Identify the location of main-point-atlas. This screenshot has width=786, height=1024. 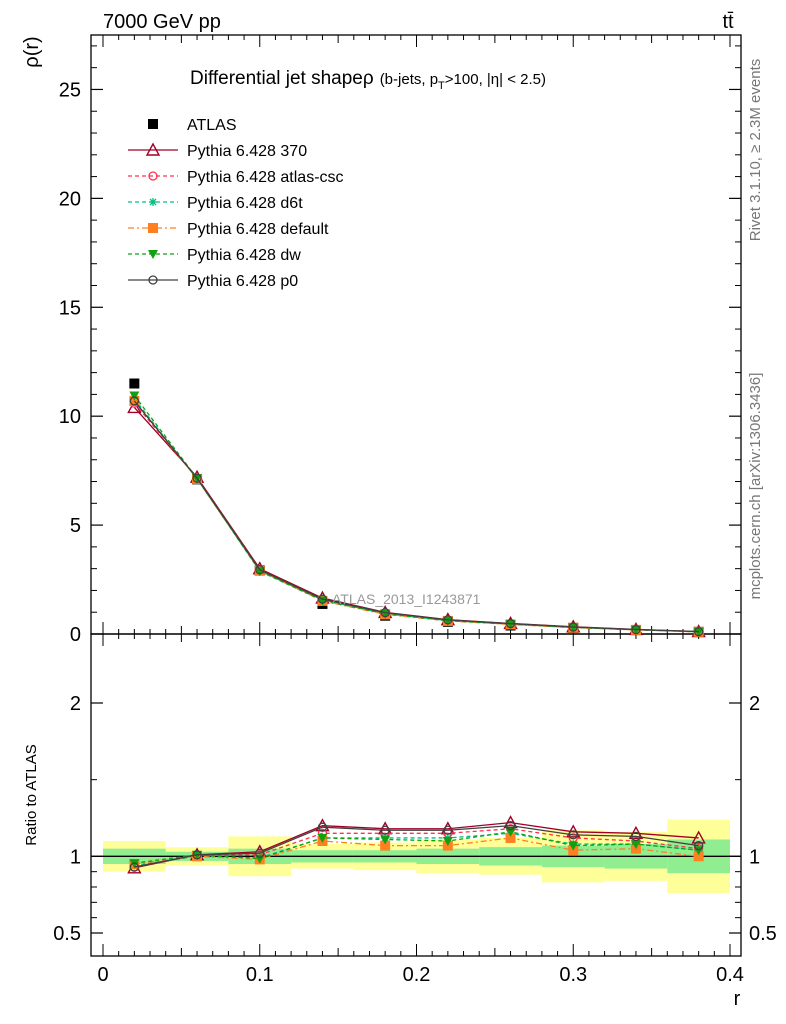
(134, 383).